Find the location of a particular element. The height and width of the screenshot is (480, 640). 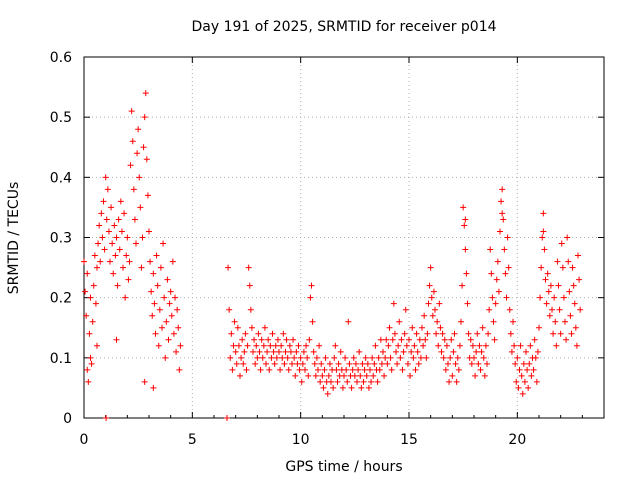

x-tick-label: 15 is located at coordinates (409, 440).